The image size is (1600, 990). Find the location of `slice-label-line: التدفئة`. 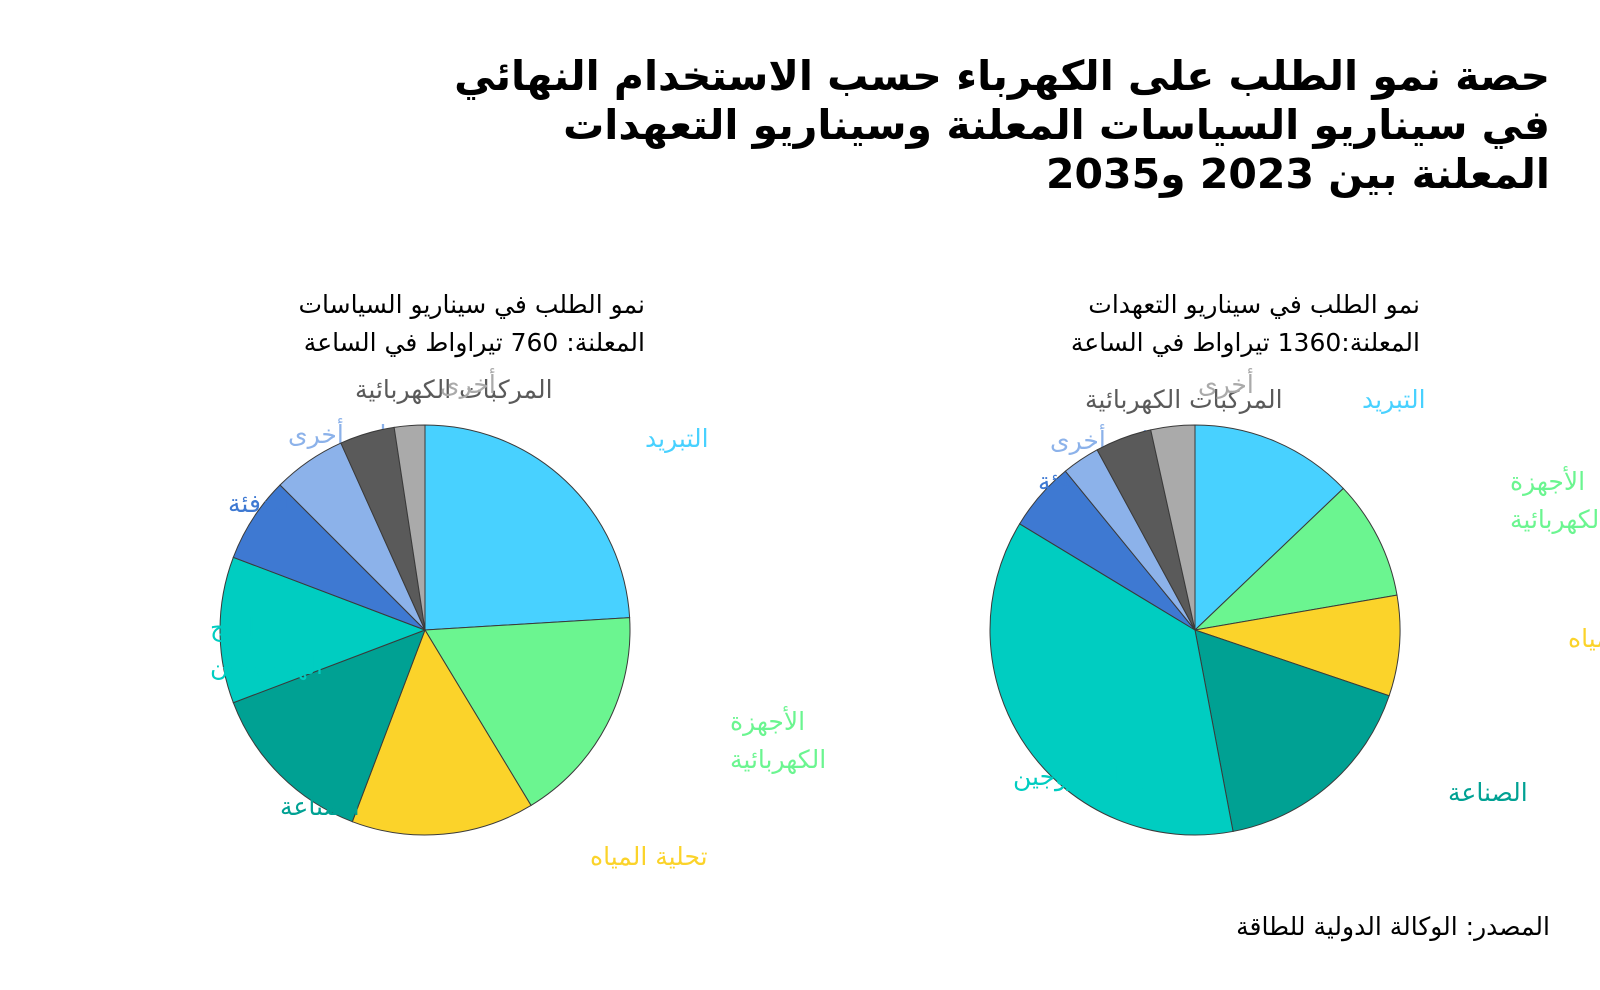

slice-label-line: التدفئة is located at coordinates (262, 503).